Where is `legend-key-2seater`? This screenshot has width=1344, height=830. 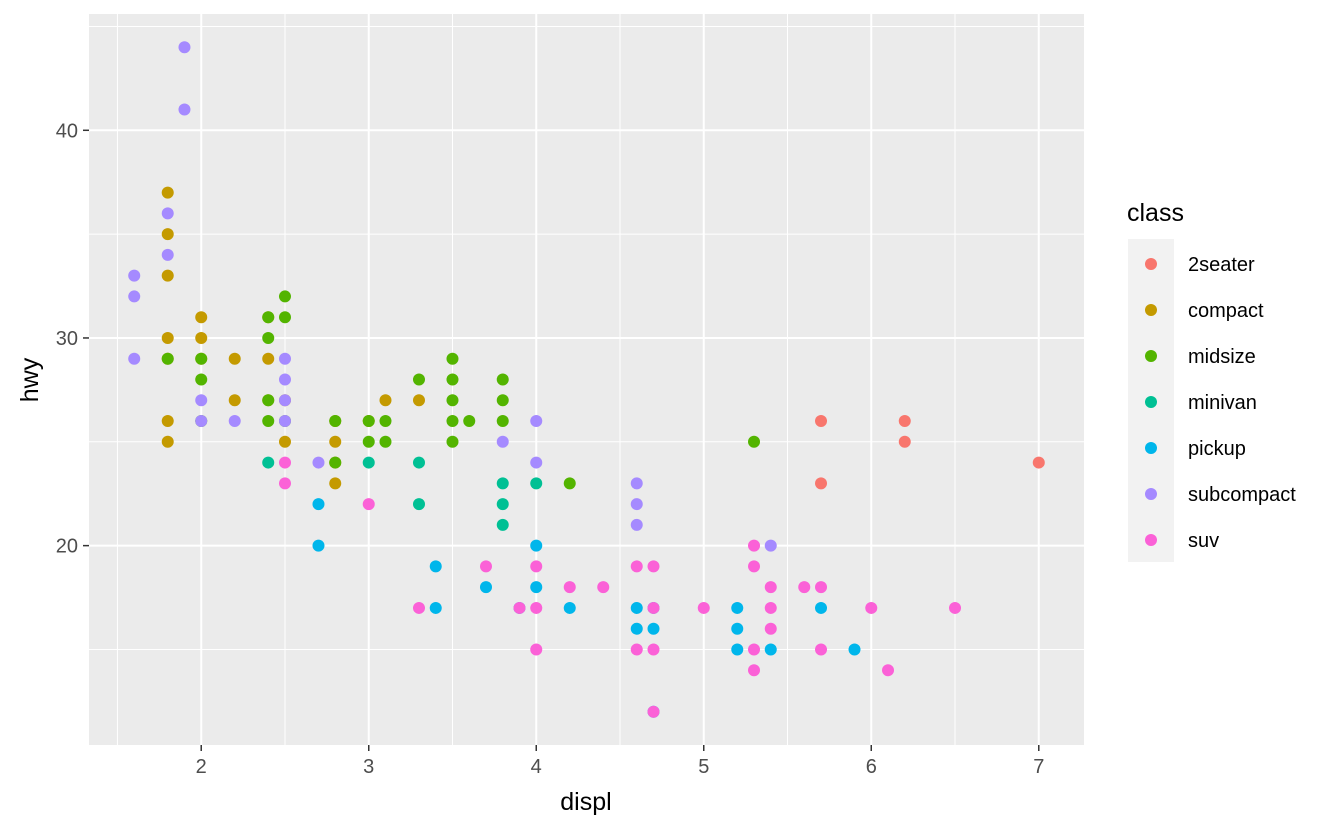 legend-key-2seater is located at coordinates (1151, 264).